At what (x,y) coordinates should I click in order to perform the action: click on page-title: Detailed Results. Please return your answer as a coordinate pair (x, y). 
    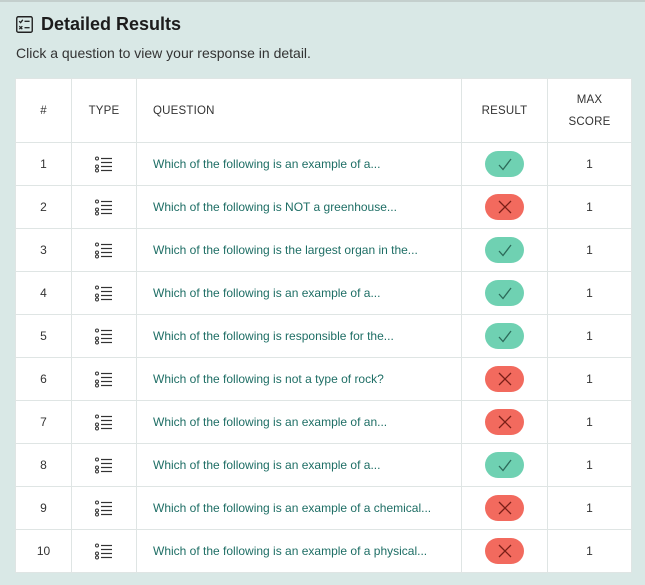
    Looking at the image, I should click on (111, 24).